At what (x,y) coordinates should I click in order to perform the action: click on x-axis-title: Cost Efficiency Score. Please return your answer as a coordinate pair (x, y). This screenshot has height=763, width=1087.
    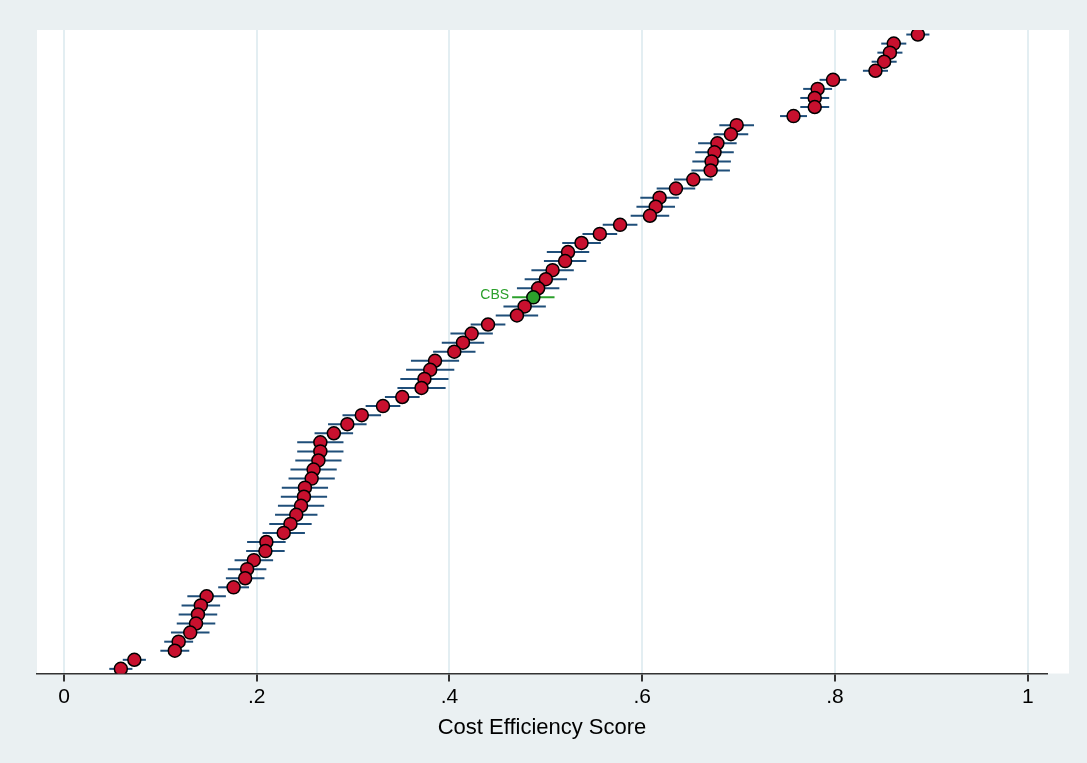
    Looking at the image, I should click on (542, 726).